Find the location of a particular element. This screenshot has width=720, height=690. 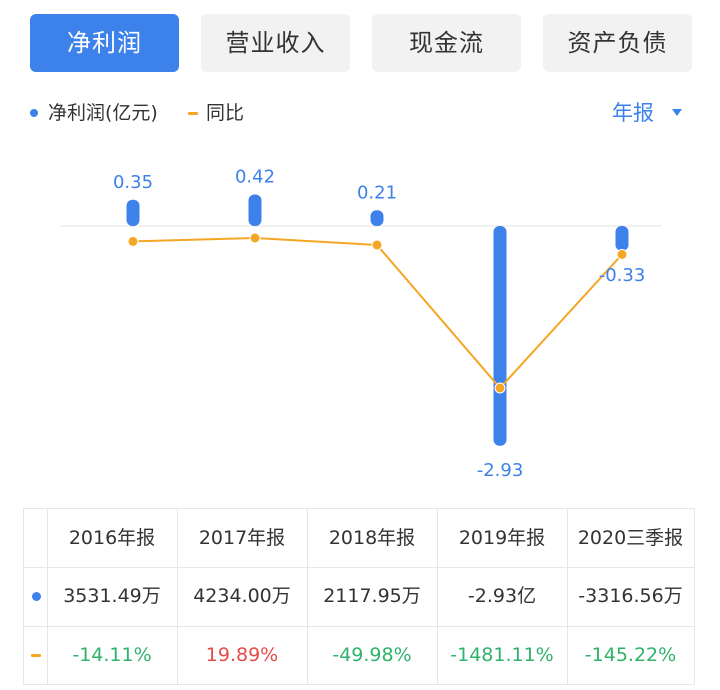

legend-label-yoy: 同比 is located at coordinates (225, 113).